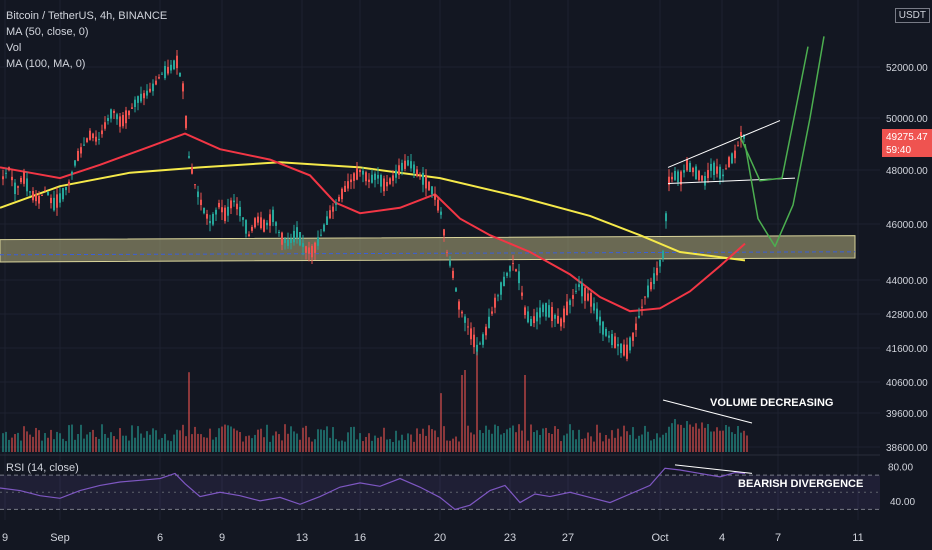  What do you see at coordinates (47, 32) in the screenshot?
I see `ma50-legend: MA (50, close, 0)` at bounding box center [47, 32].